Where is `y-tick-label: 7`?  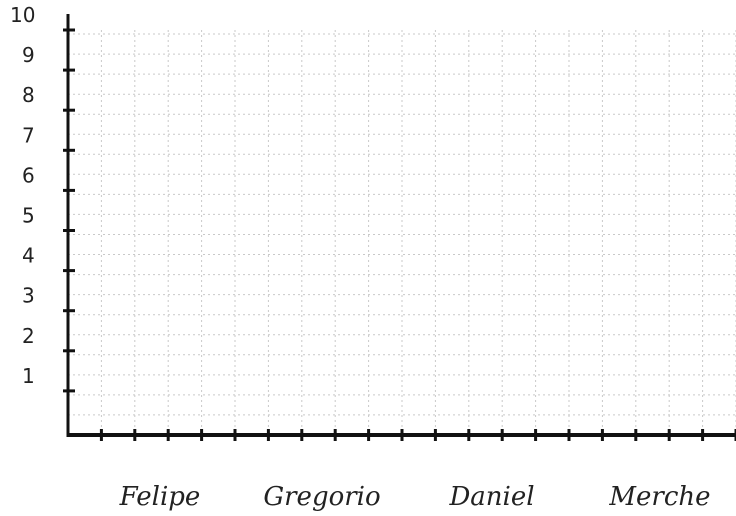 y-tick-label: 7 is located at coordinates (28, 135).